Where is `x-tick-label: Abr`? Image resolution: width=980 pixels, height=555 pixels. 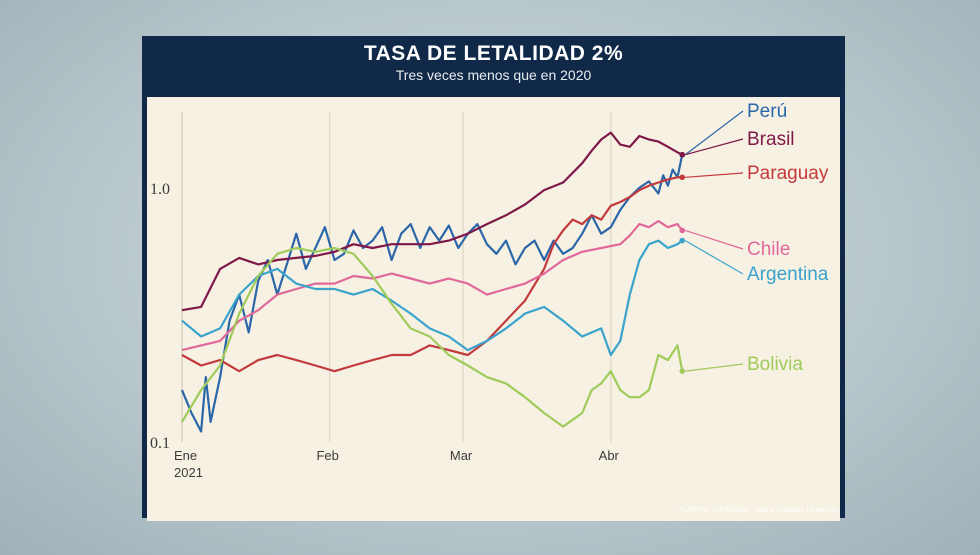 x-tick-label: Abr is located at coordinates (609, 455).